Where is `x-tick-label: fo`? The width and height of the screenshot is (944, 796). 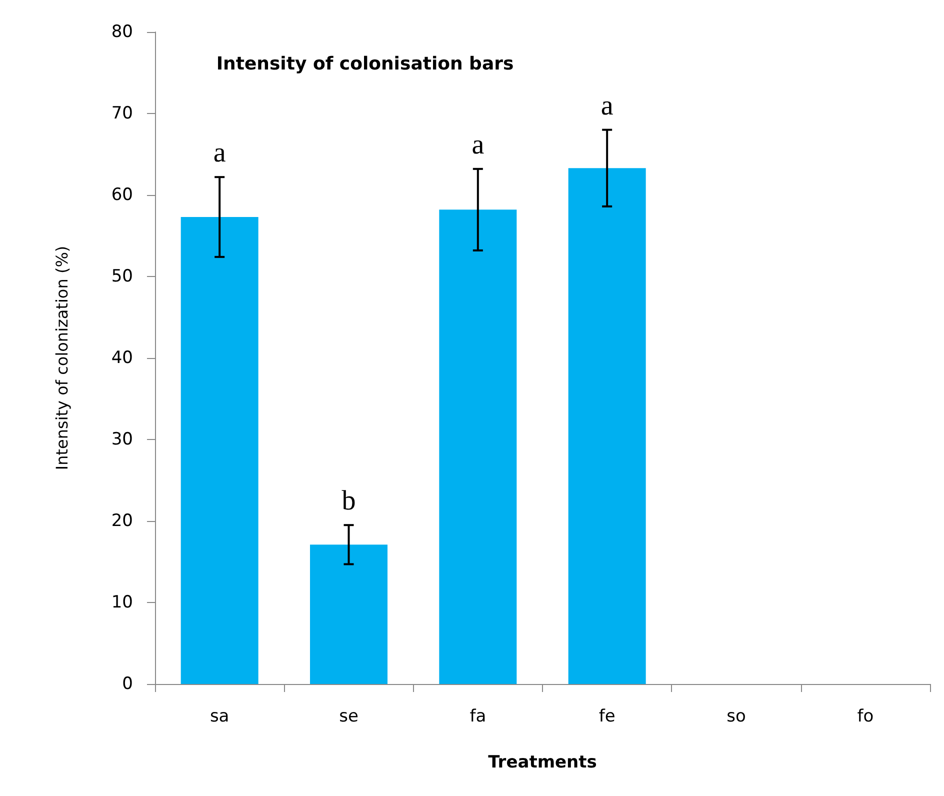 x-tick-label: fo is located at coordinates (865, 716).